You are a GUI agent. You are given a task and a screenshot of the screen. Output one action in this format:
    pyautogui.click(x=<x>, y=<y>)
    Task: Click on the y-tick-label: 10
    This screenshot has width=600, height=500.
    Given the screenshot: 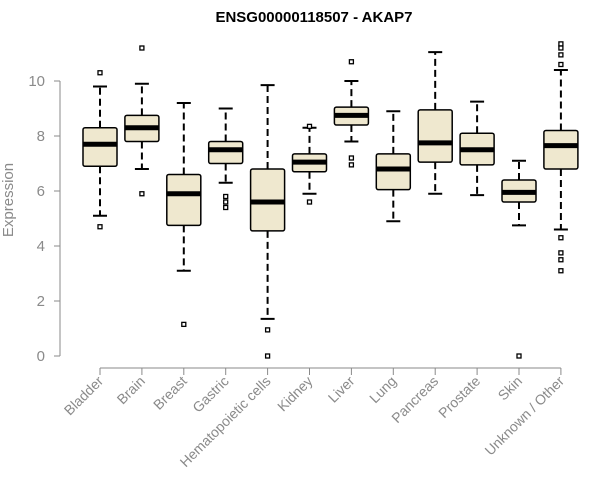 What is the action you would take?
    pyautogui.click(x=36, y=81)
    